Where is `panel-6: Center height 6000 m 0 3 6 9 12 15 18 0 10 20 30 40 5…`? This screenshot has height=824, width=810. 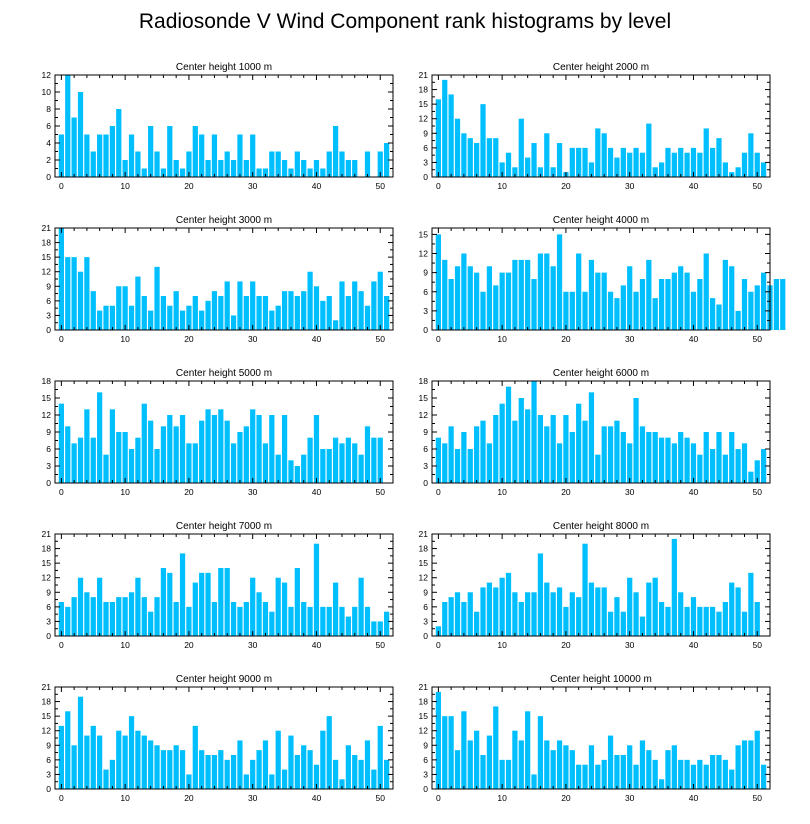 panel-6: Center height 6000 m 0 3 6 9 12 15 18 0 10 20 30 40 5… is located at coordinates (595, 432).